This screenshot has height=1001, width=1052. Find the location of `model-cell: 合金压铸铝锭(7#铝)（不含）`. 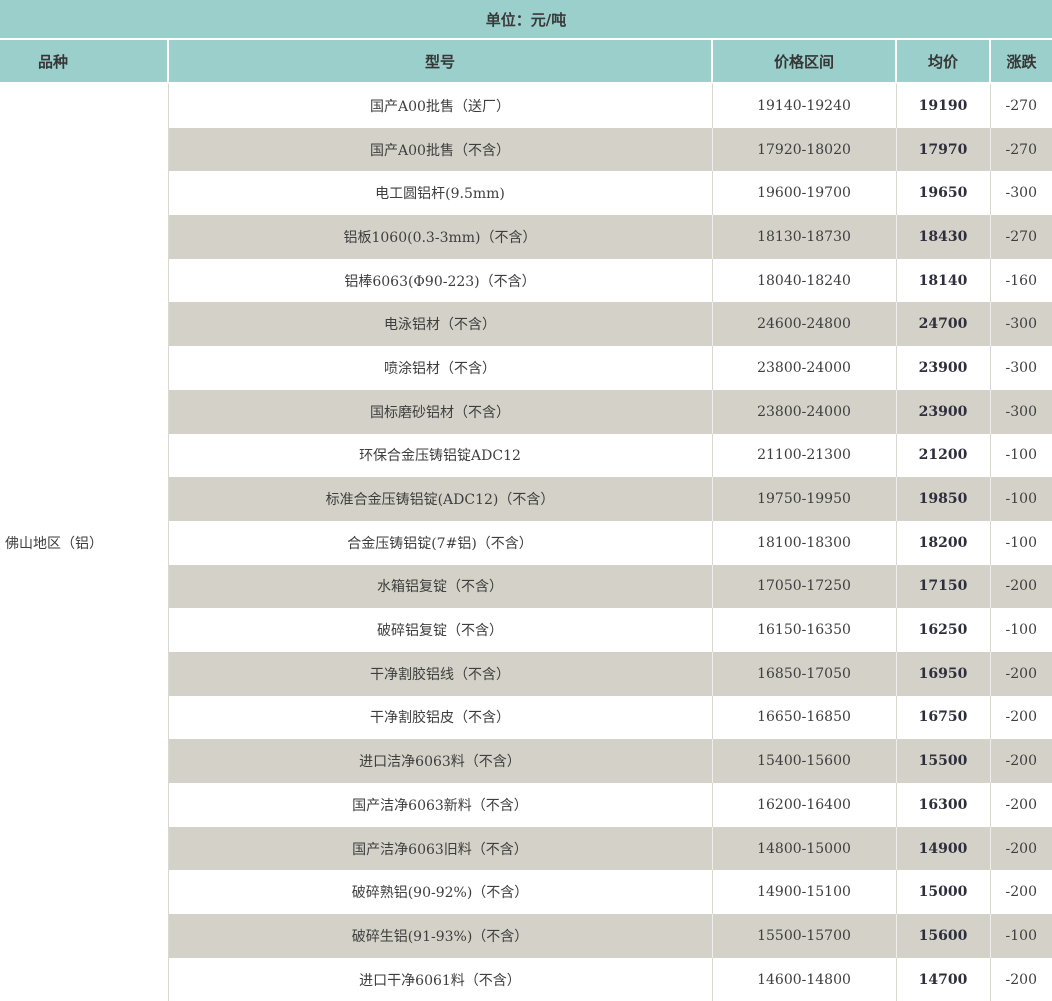

model-cell: 合金压铸铝锭(7#铝)（不含） is located at coordinates (440, 542).